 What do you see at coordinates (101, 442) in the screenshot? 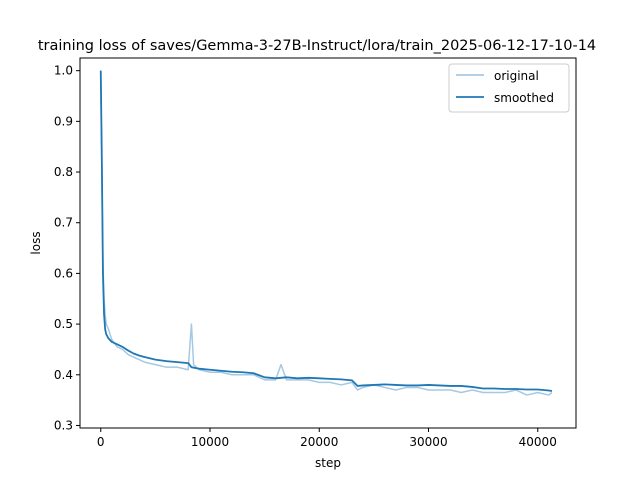
I see `x-tick-label: 0` at bounding box center [101, 442].